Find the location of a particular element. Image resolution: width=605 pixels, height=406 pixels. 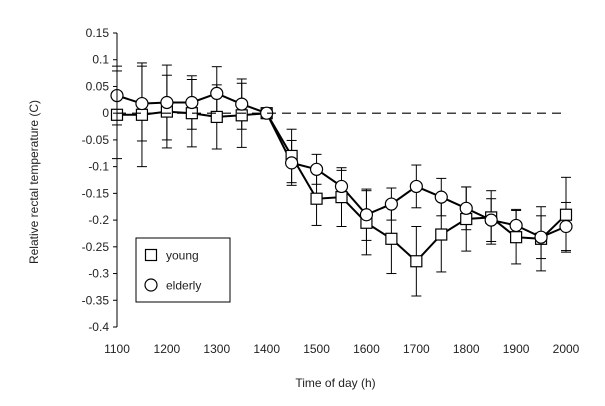

y-tick-label: -0.3 is located at coordinates (98, 274).